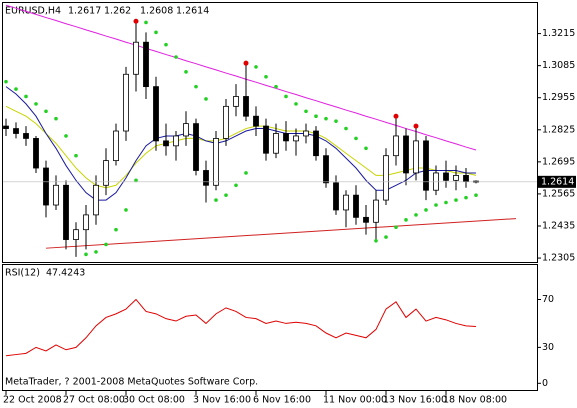  Describe the element at coordinates (558, 161) in the screenshot. I see `y-tick-label: 1.2695` at that location.